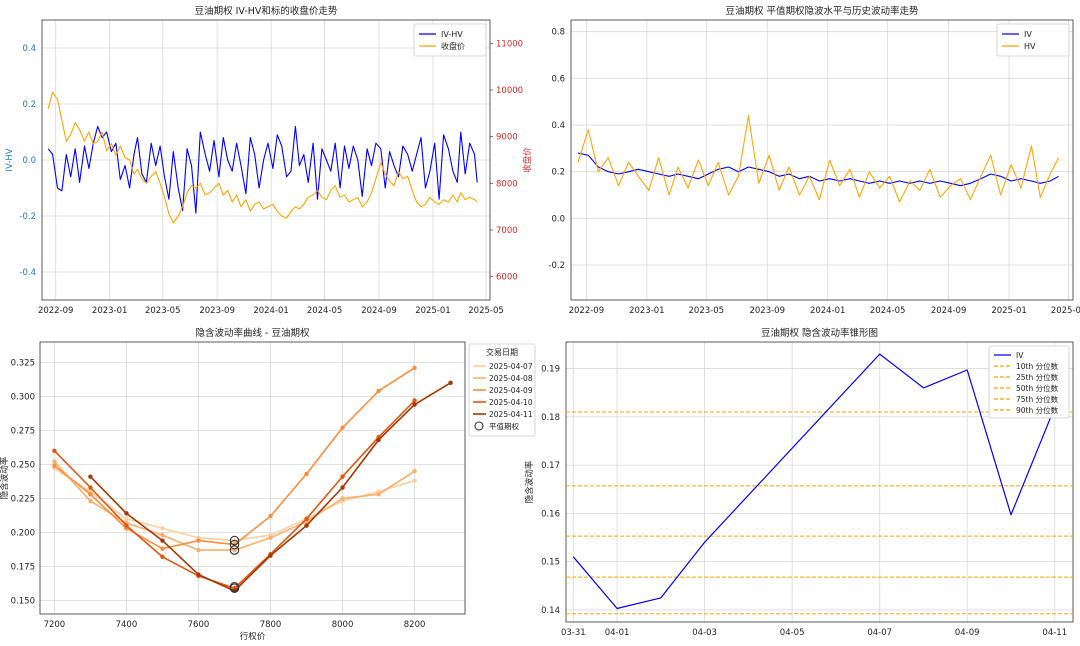 Image resolution: width=1080 pixels, height=646 pixels. Describe the element at coordinates (1037, 377) in the screenshot. I see `legend-label: 25th 分位数` at that location.